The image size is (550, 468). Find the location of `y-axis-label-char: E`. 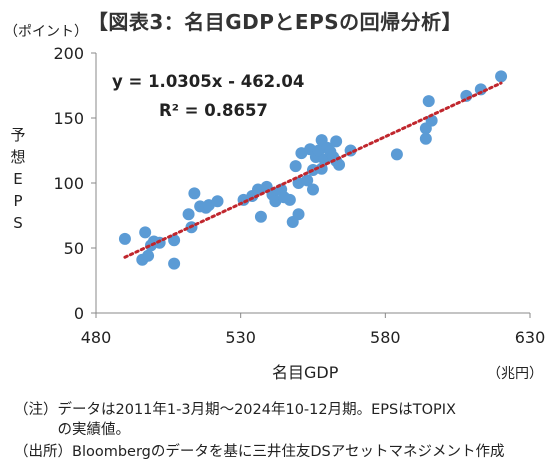

y-axis-label-char: E is located at coordinates (18, 179).